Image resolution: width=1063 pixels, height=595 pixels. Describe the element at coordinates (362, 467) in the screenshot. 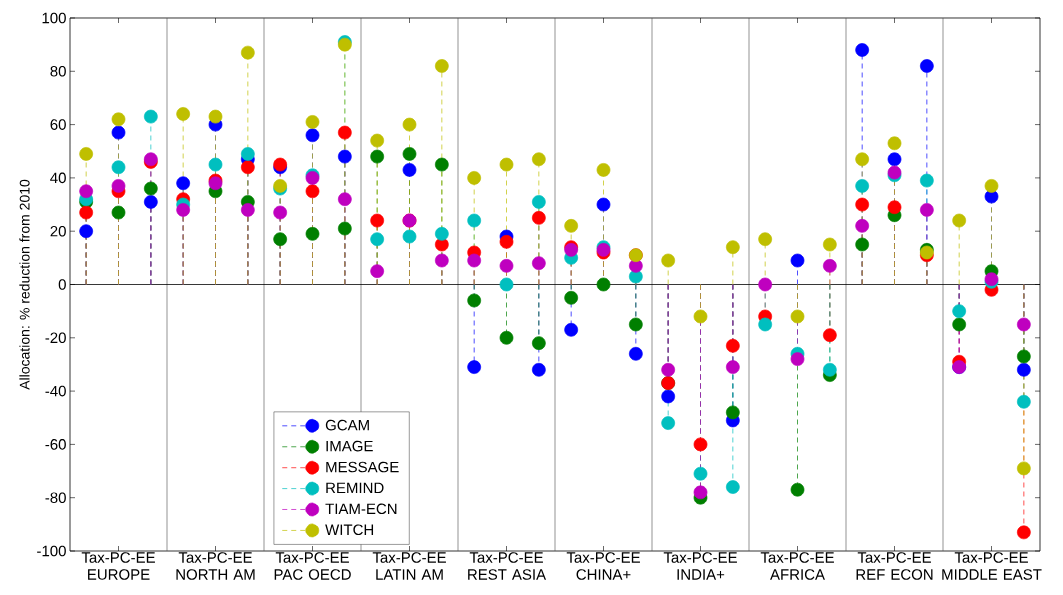

I see `legend-label: MESSAGE` at that location.